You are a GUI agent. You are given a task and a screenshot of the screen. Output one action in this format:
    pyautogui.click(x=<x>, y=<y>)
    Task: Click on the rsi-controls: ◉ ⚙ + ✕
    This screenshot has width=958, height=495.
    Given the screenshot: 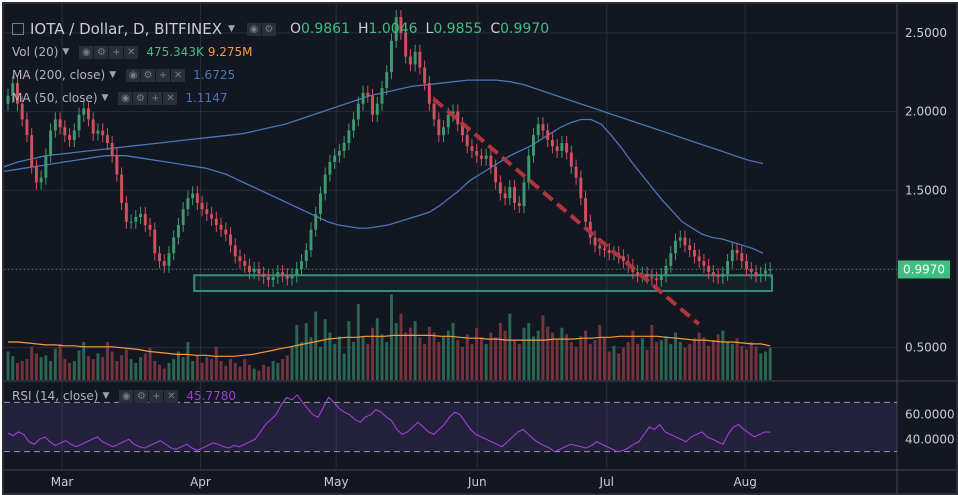 What is the action you would take?
    pyautogui.click(x=149, y=396)
    